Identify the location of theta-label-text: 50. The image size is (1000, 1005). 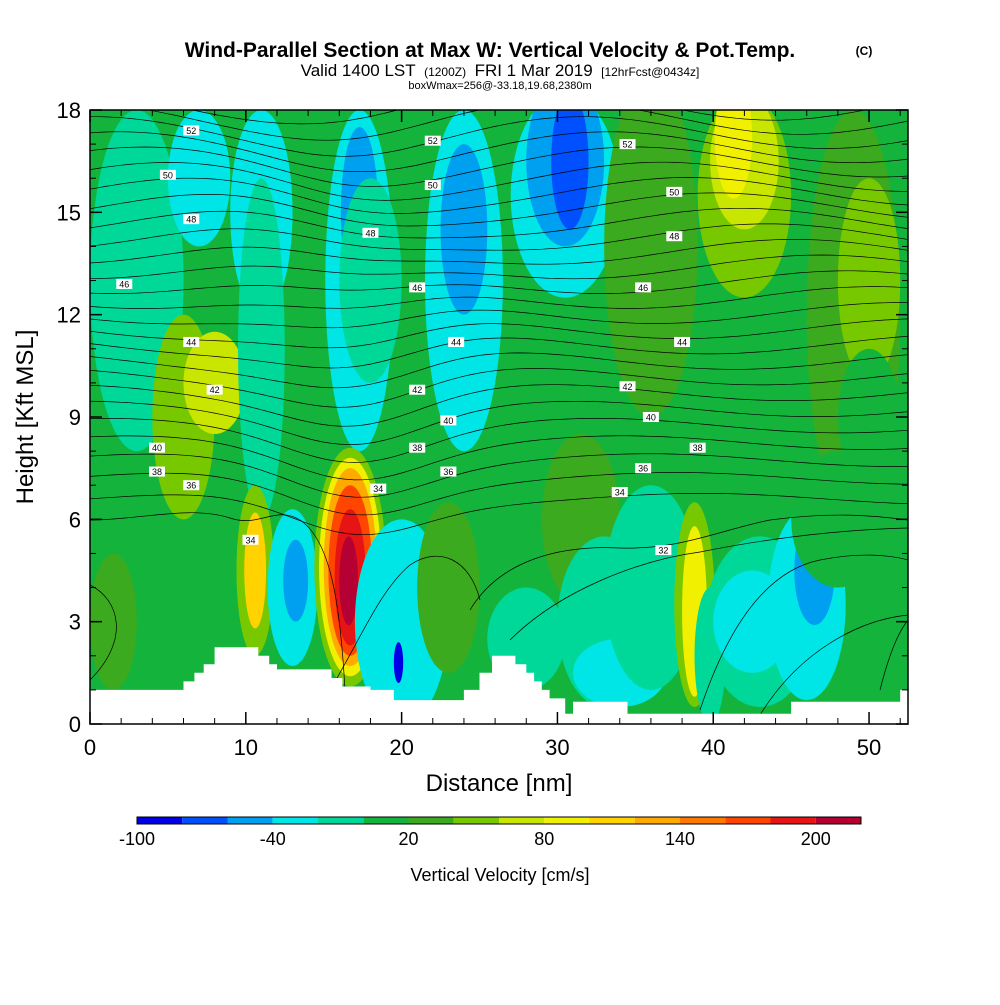
(433, 186).